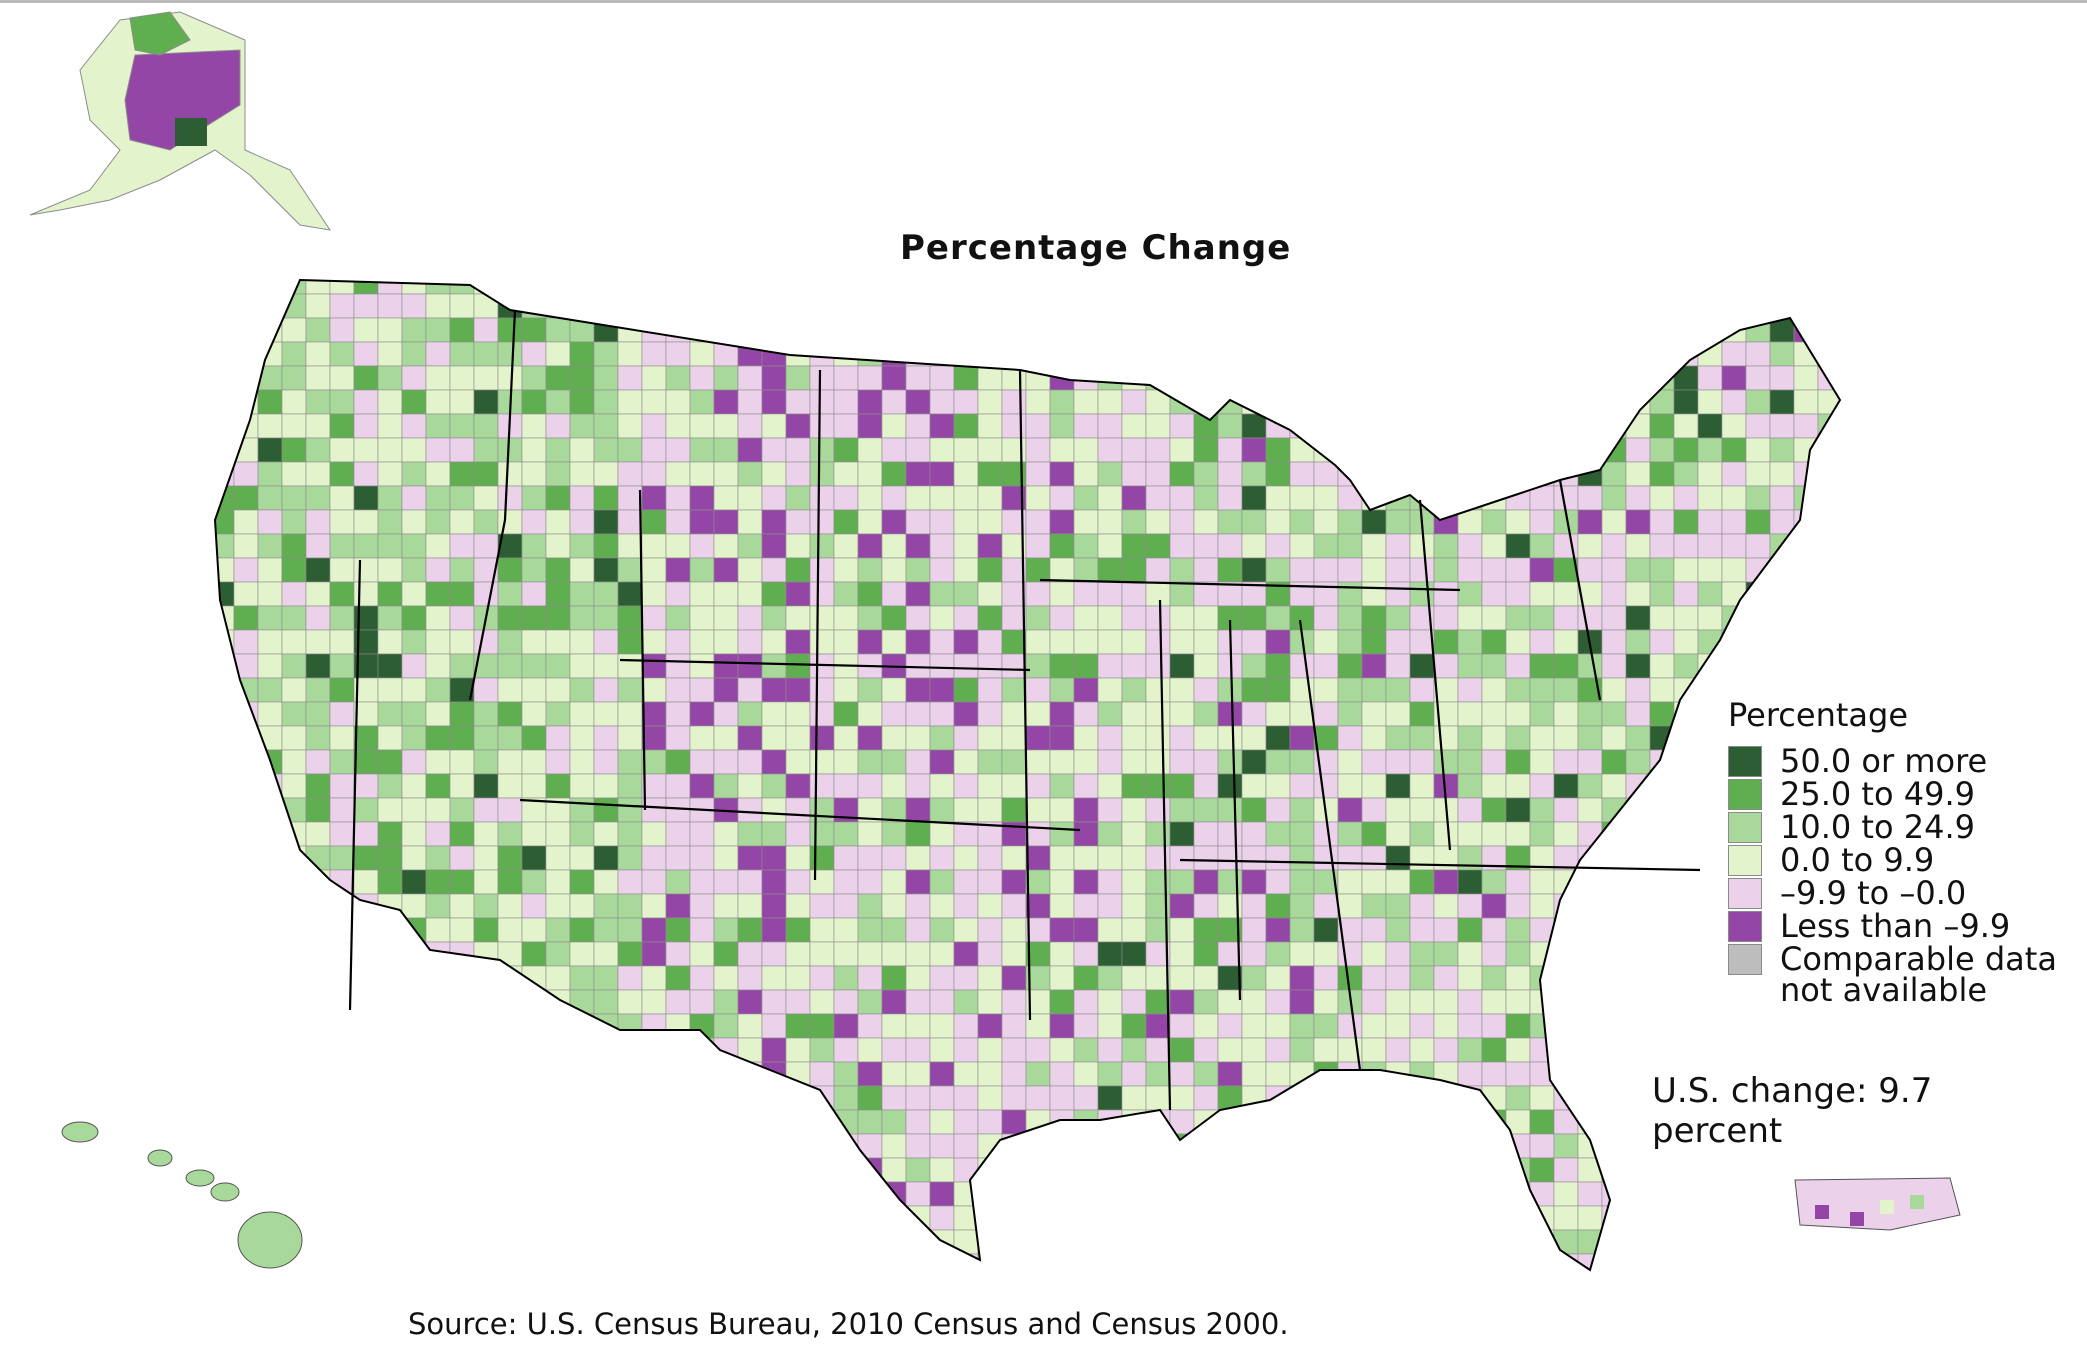 This screenshot has width=2087, height=1365. Describe the element at coordinates (1745, 761) in the screenshot. I see `legend-swatch-dark-green` at that location.